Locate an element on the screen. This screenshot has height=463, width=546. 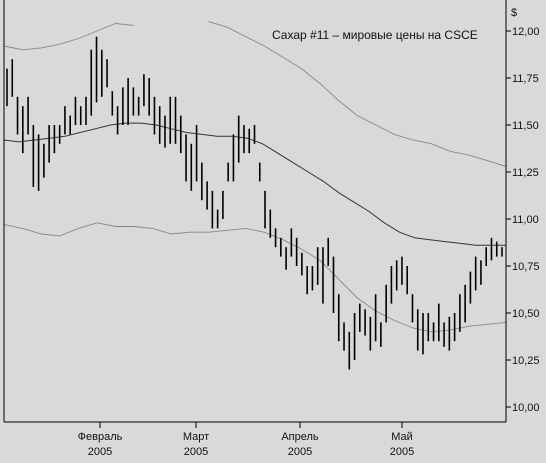
x-tick-label-month: Апрель is located at coordinates (300, 437).